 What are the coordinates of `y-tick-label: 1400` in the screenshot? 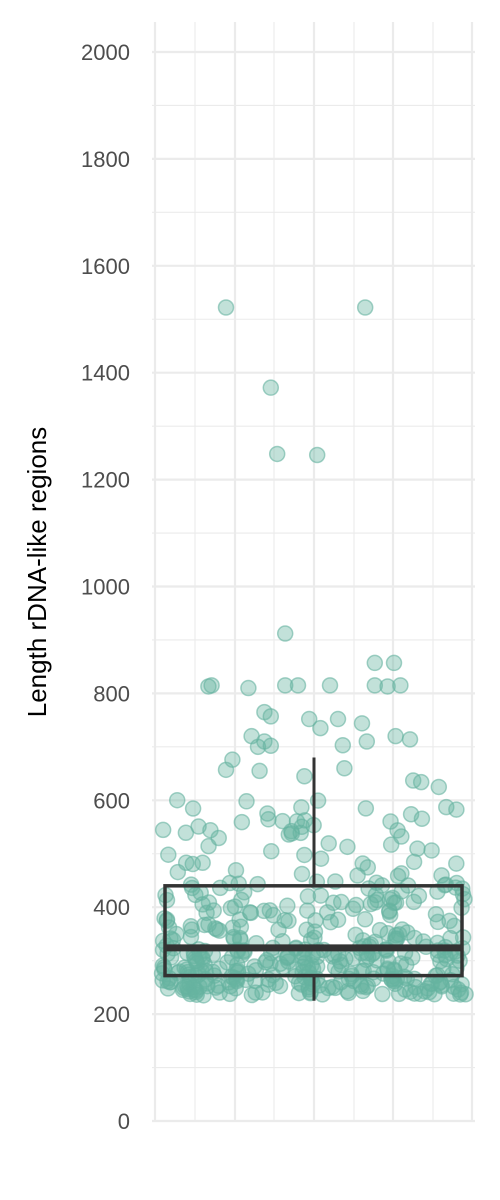 It's located at (105, 373).